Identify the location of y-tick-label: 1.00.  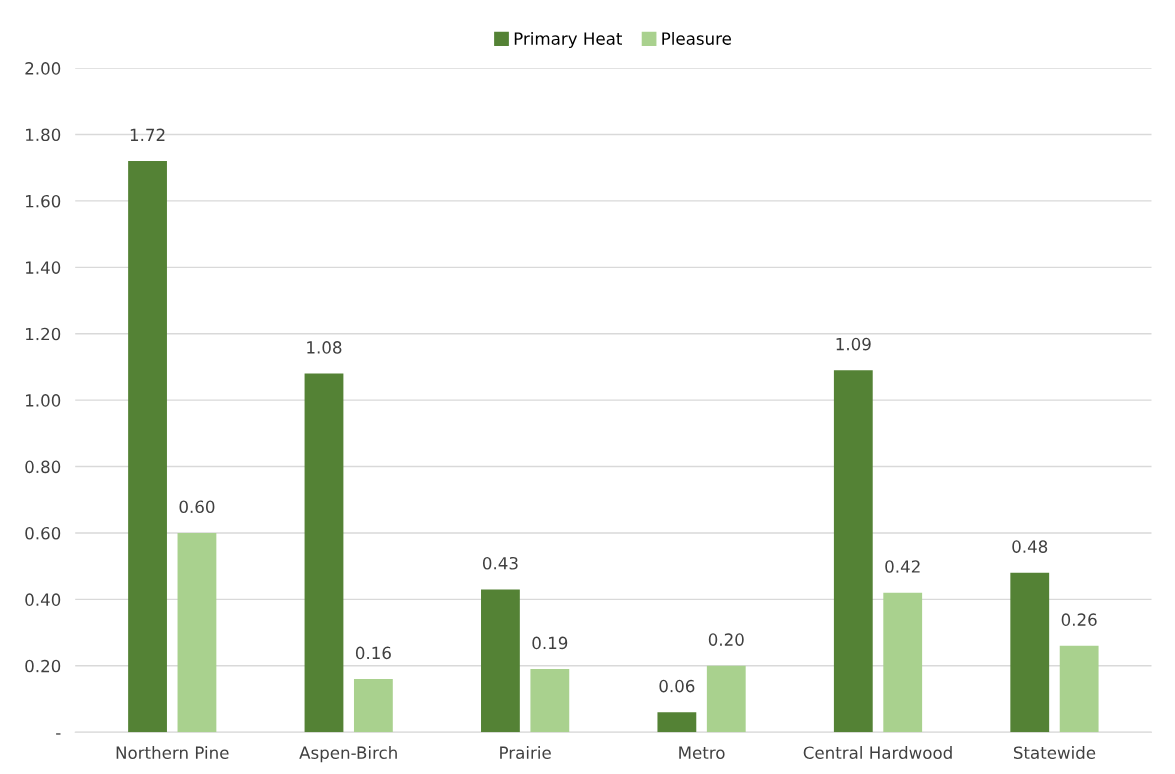
(43, 400).